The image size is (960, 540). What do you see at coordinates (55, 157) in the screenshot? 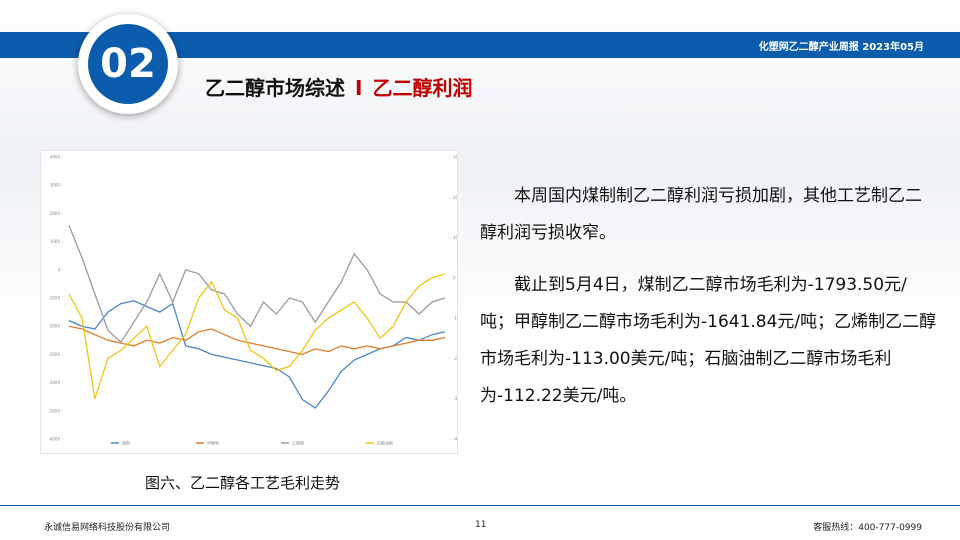
I see `y-tick-label: 4000` at bounding box center [55, 157].